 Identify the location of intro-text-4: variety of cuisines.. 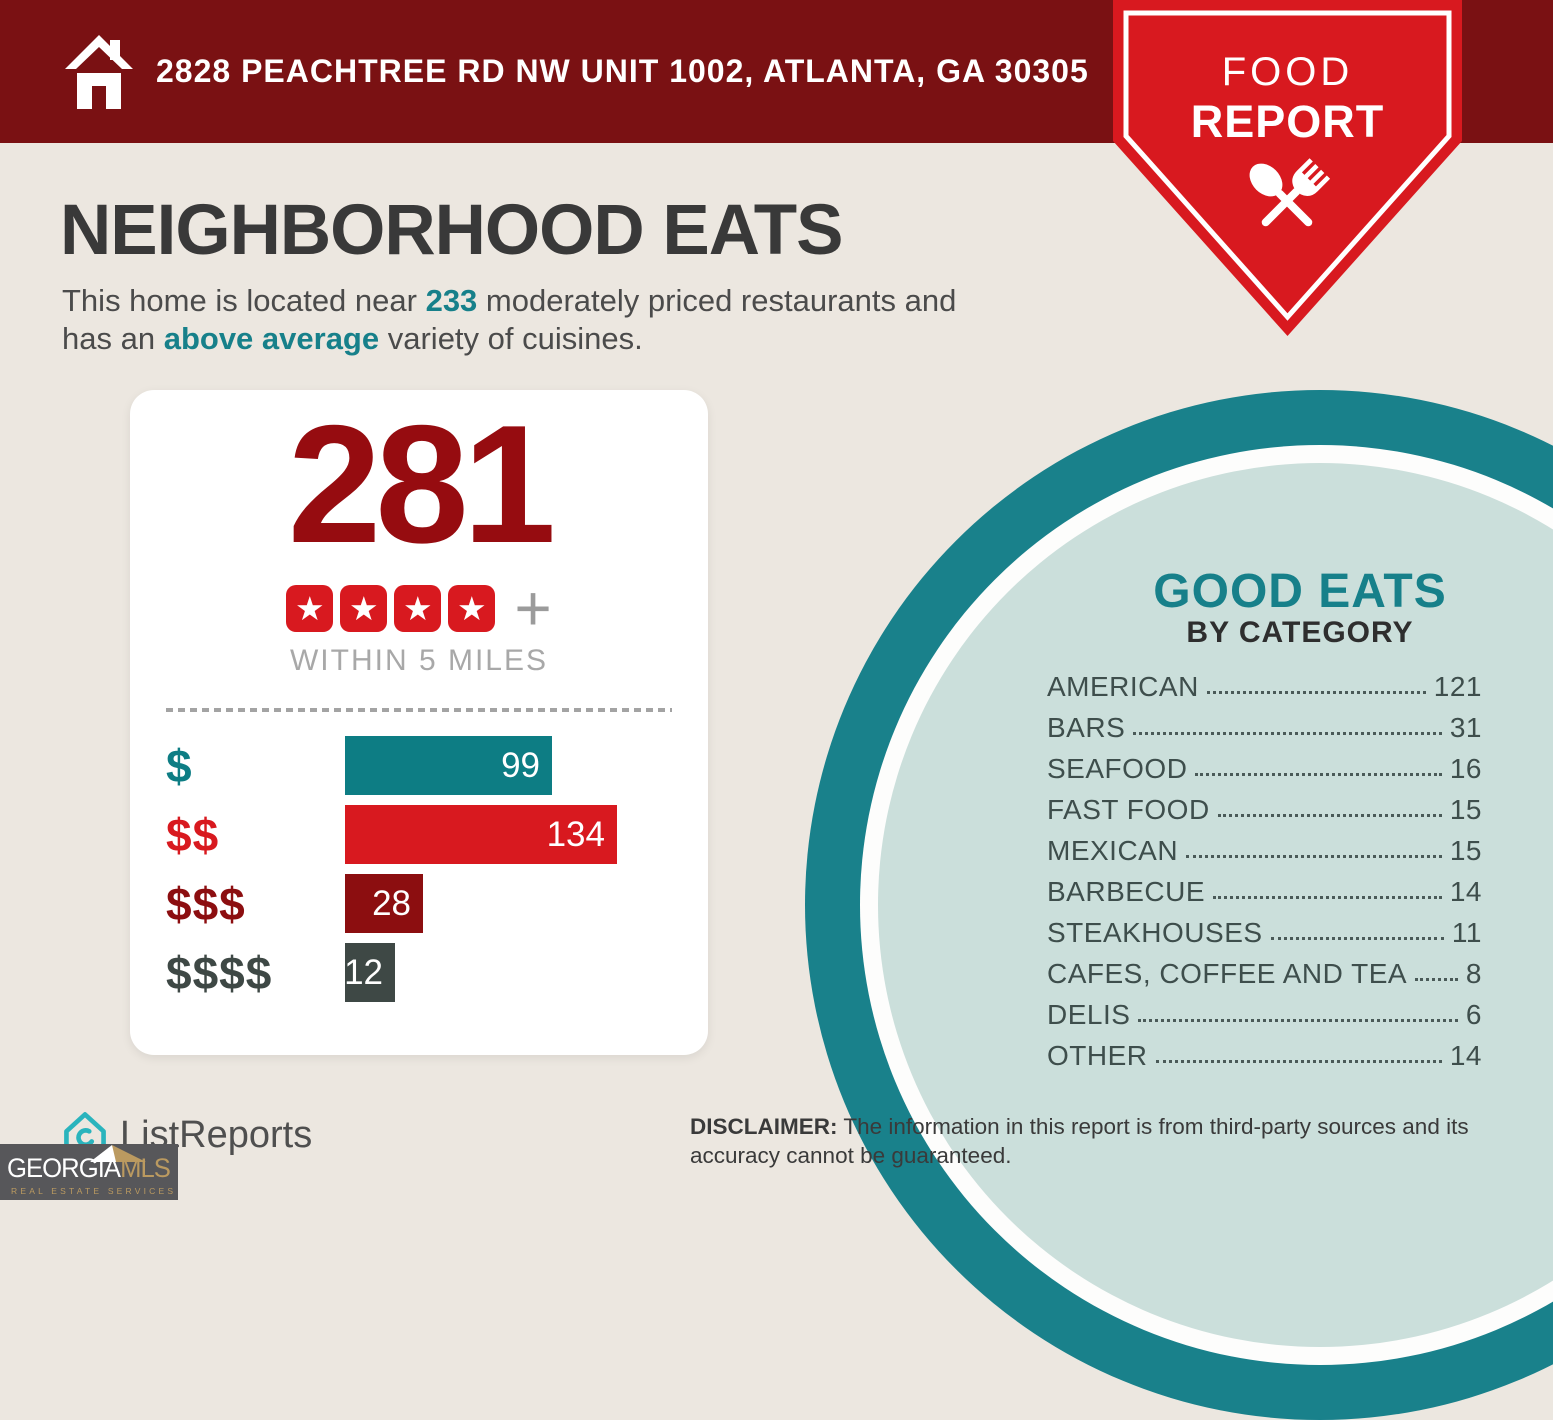
(511, 338).